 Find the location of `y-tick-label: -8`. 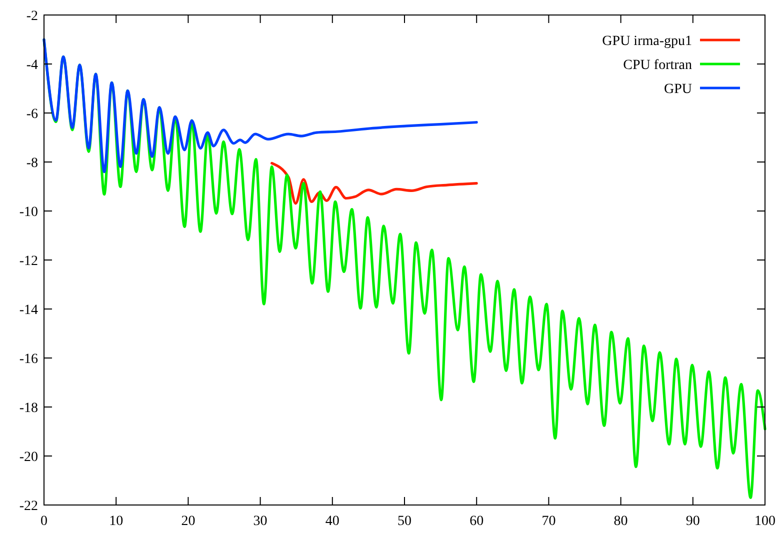

y-tick-label: -8 is located at coordinates (32, 163).